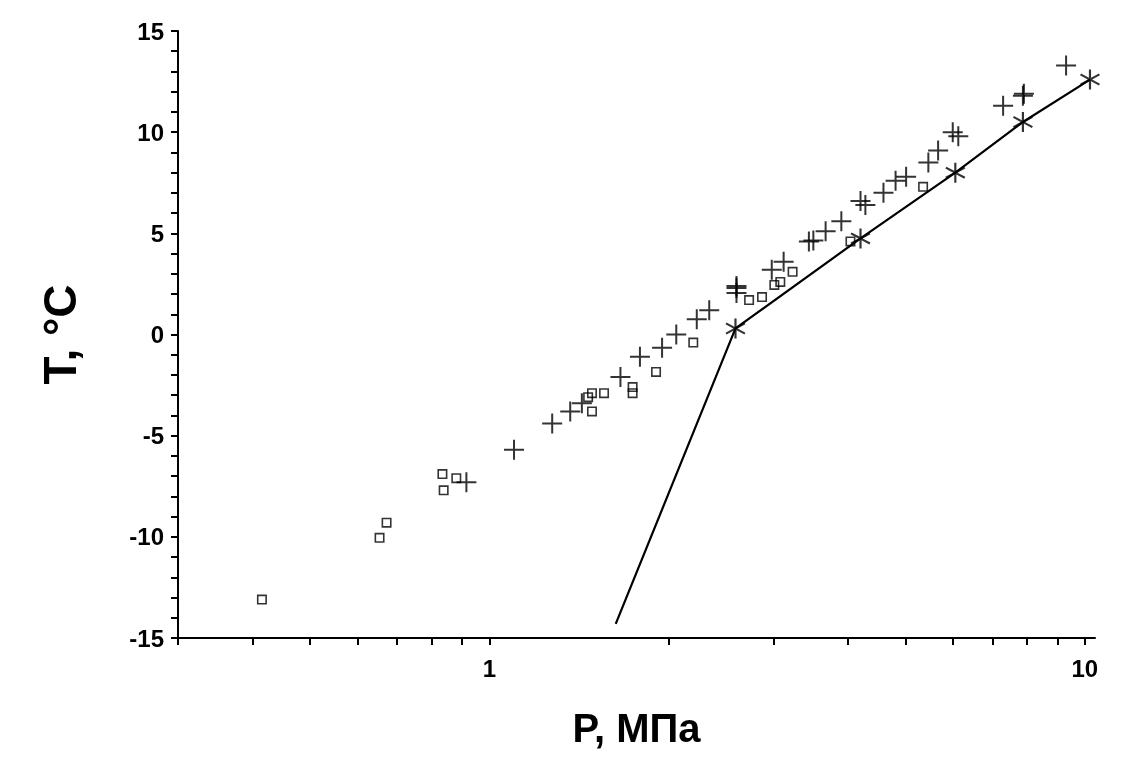  I want to click on y-axis-title: T, °C, so click(60, 334).